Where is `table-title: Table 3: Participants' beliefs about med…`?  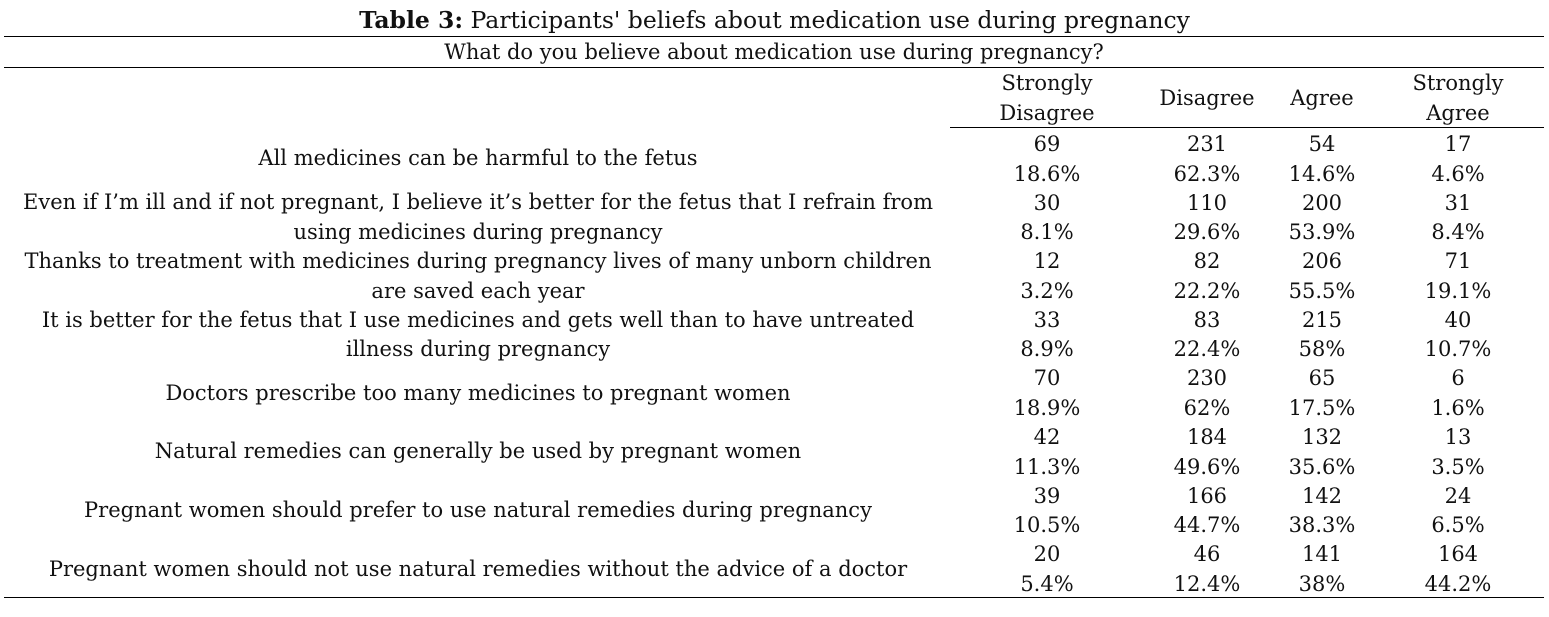 table-title: Table 3: Participants' beliefs about med… is located at coordinates (774, 20).